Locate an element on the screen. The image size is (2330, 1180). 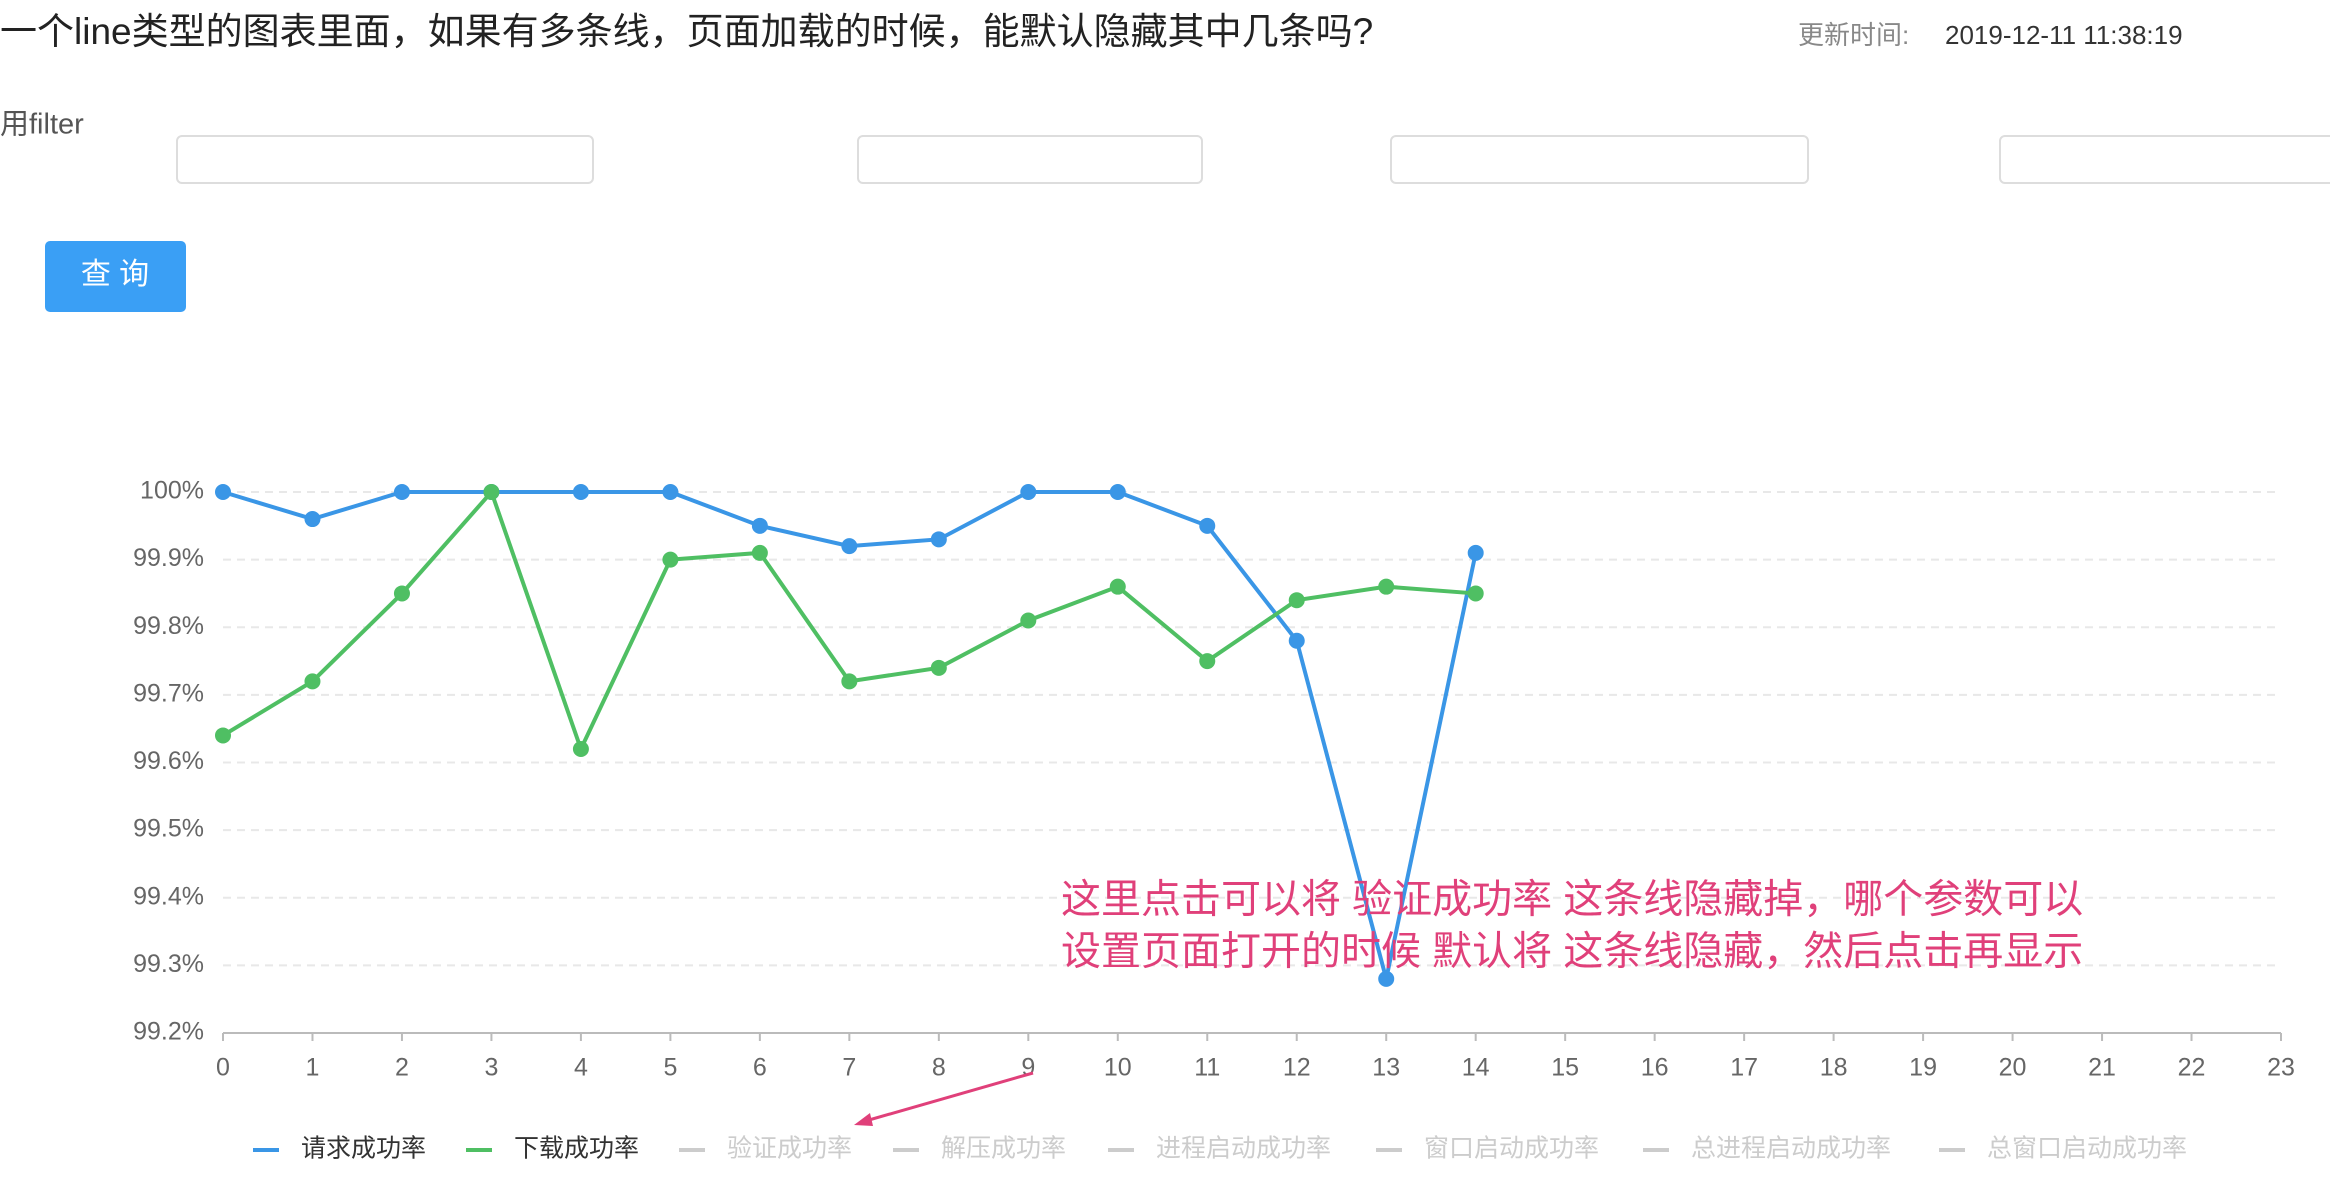
y-tick-label: 100% is located at coordinates (172, 491).